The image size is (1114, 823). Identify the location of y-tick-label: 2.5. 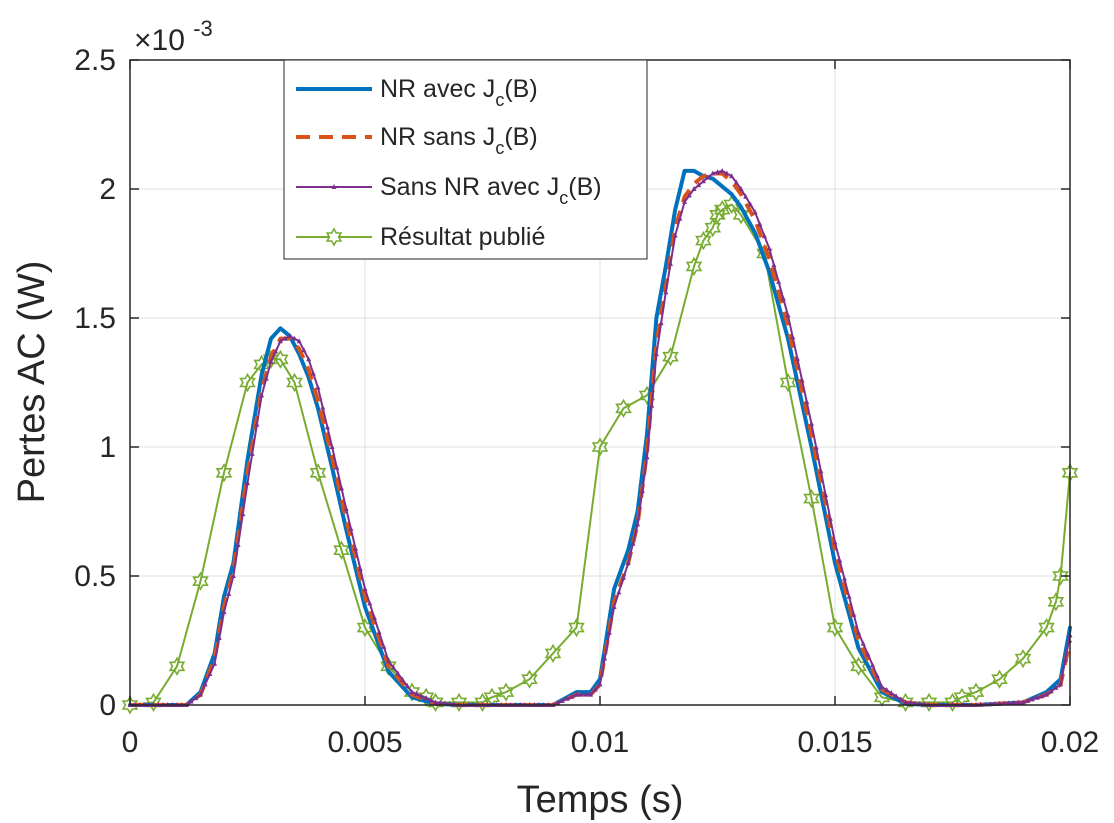
(95, 60).